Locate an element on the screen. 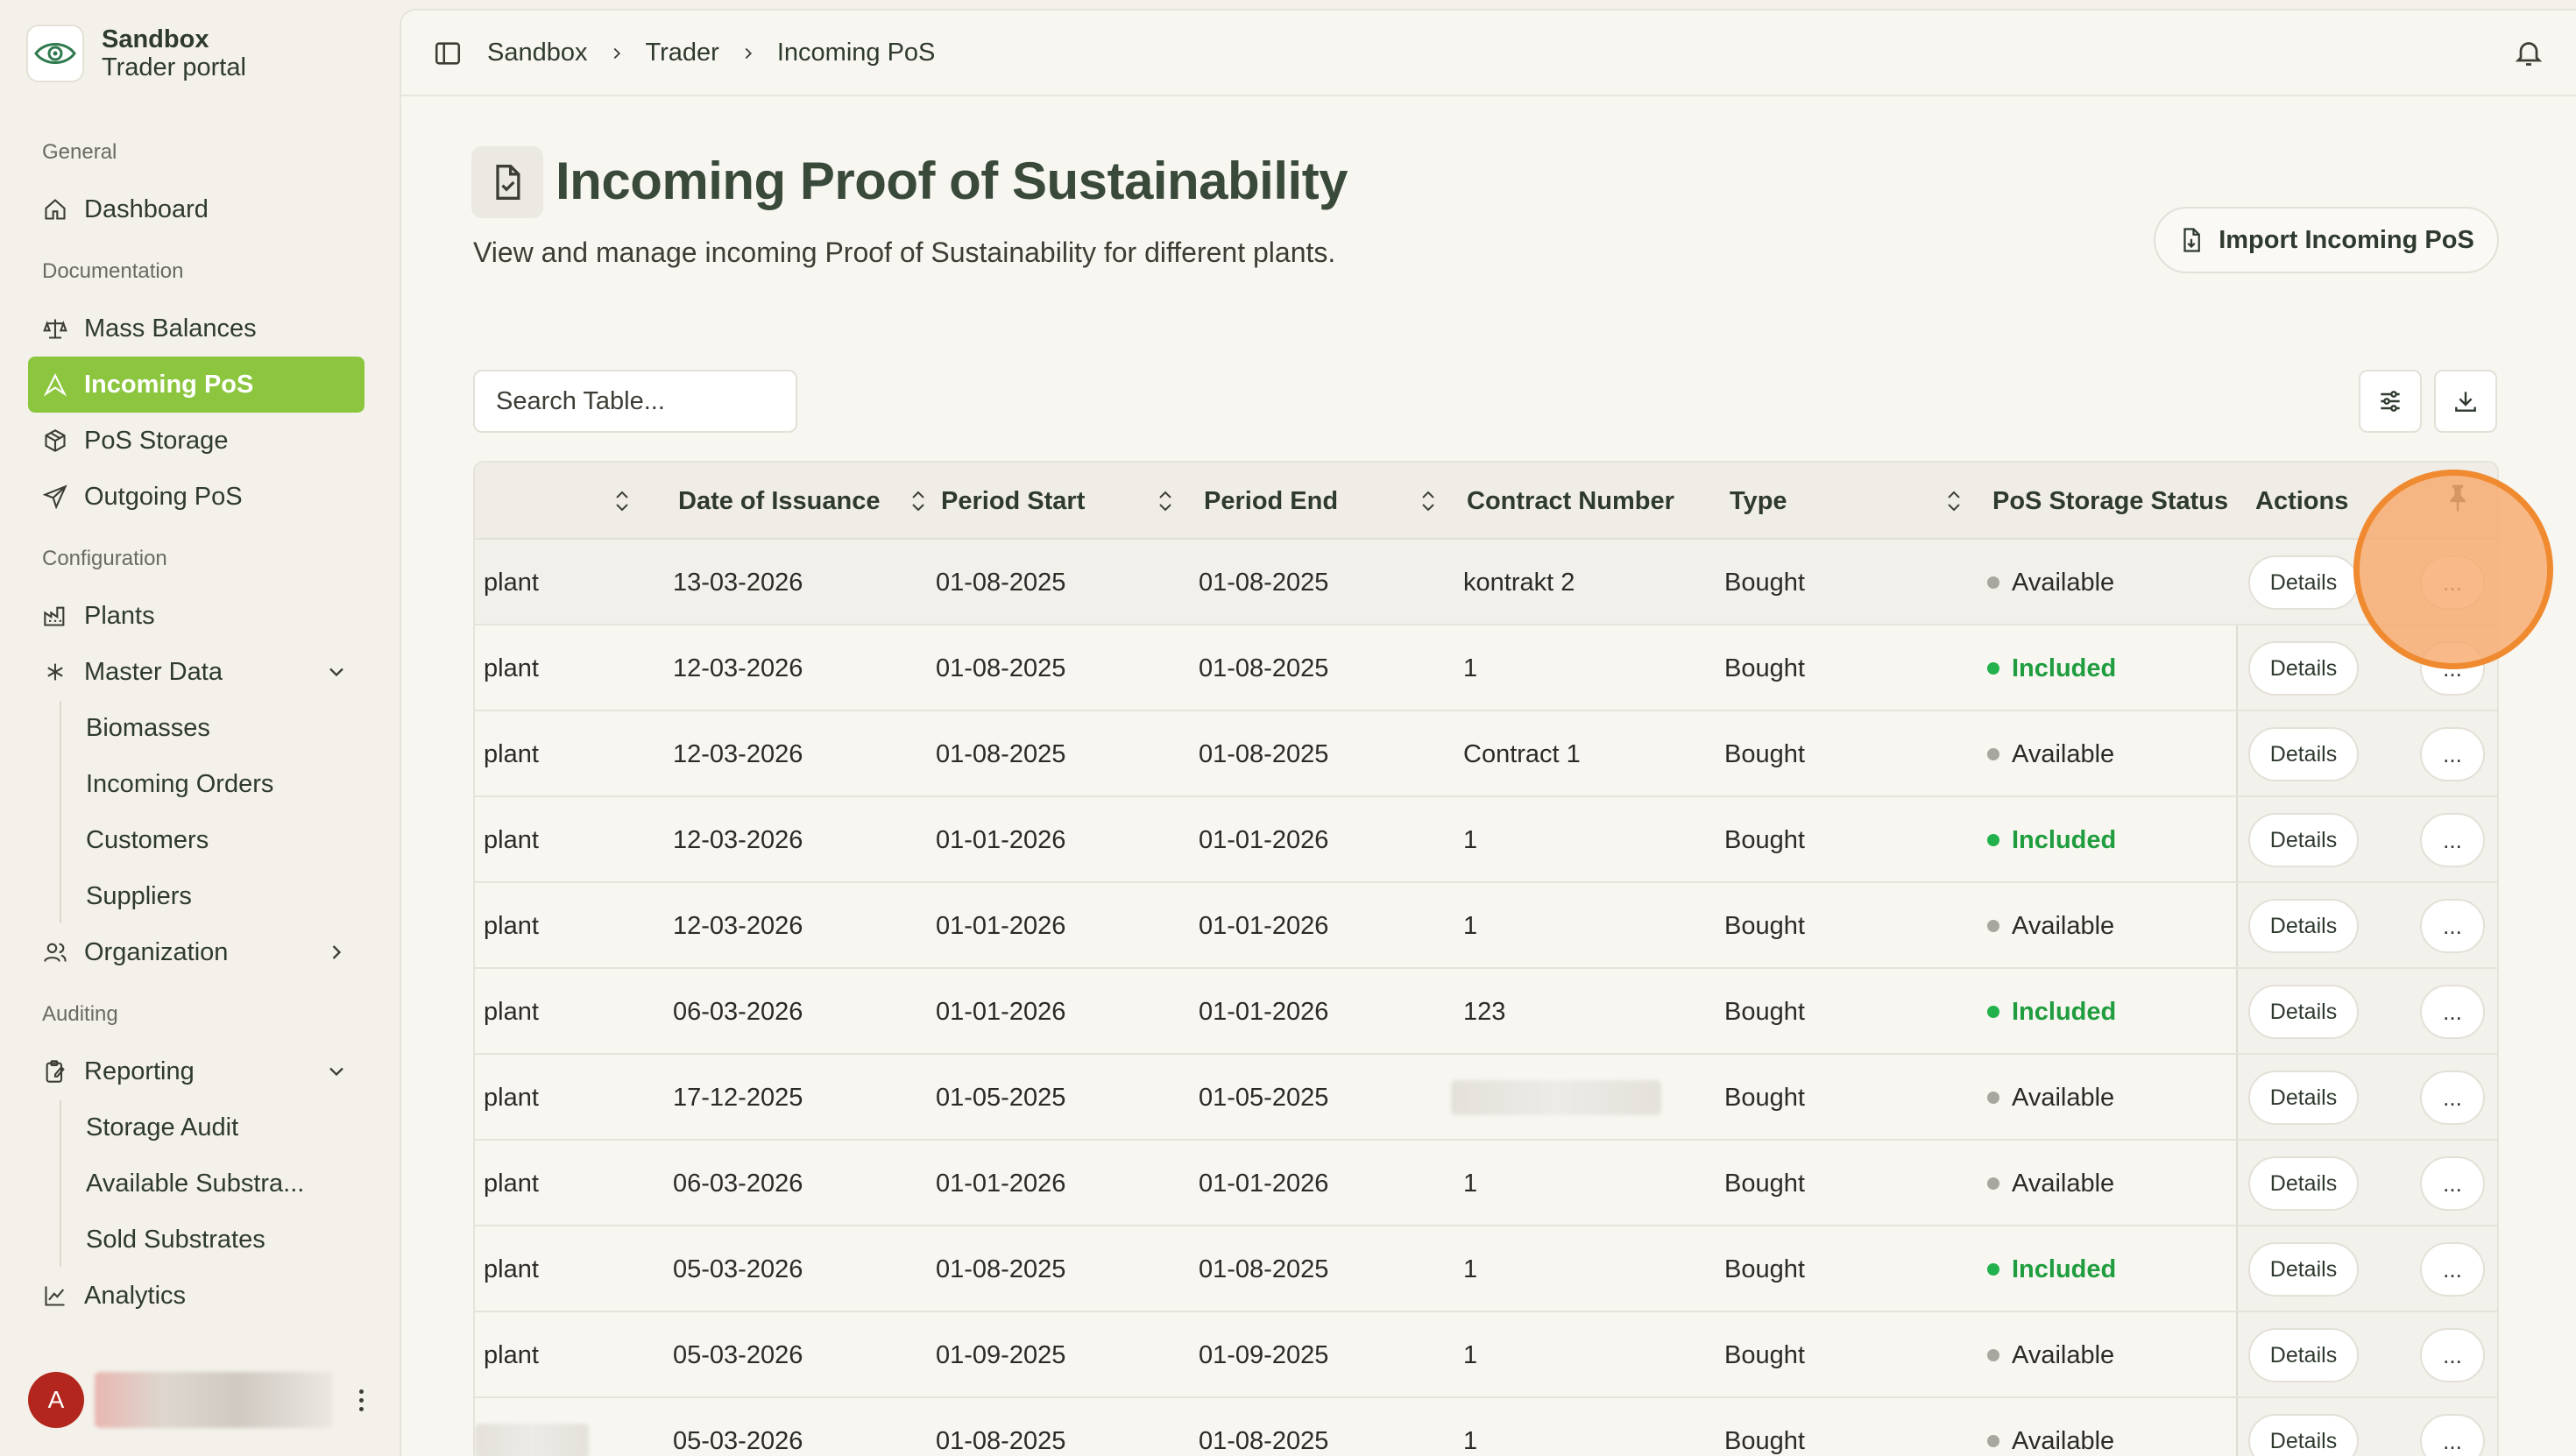 The image size is (2576, 1456). sidebar-item-label: Dashboard is located at coordinates (146, 208).